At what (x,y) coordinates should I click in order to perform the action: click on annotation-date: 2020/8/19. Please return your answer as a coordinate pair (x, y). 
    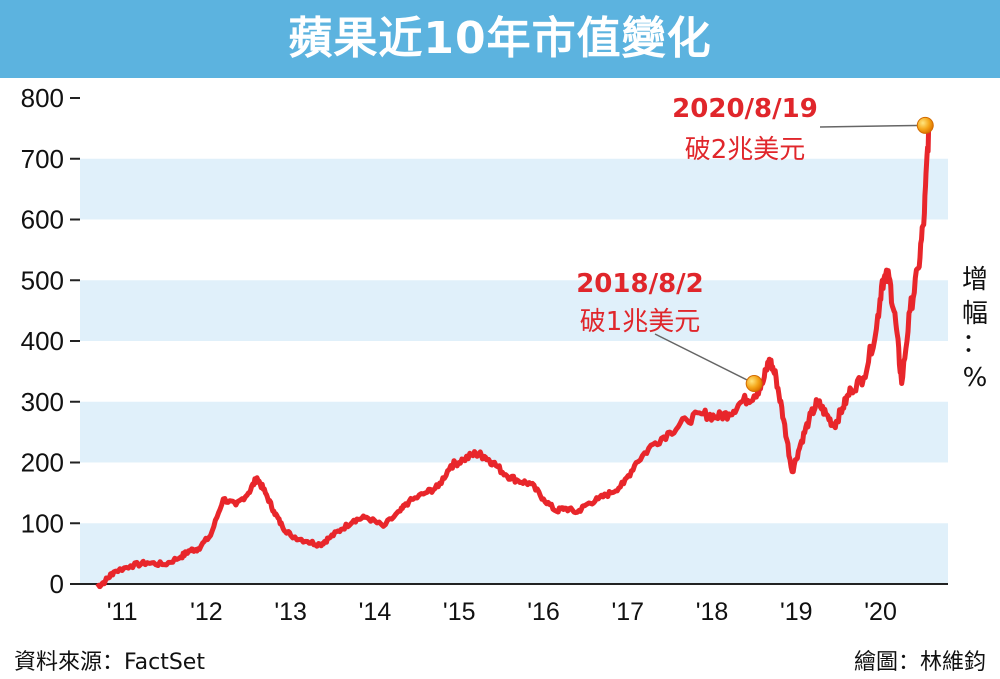
    Looking at the image, I should click on (745, 109).